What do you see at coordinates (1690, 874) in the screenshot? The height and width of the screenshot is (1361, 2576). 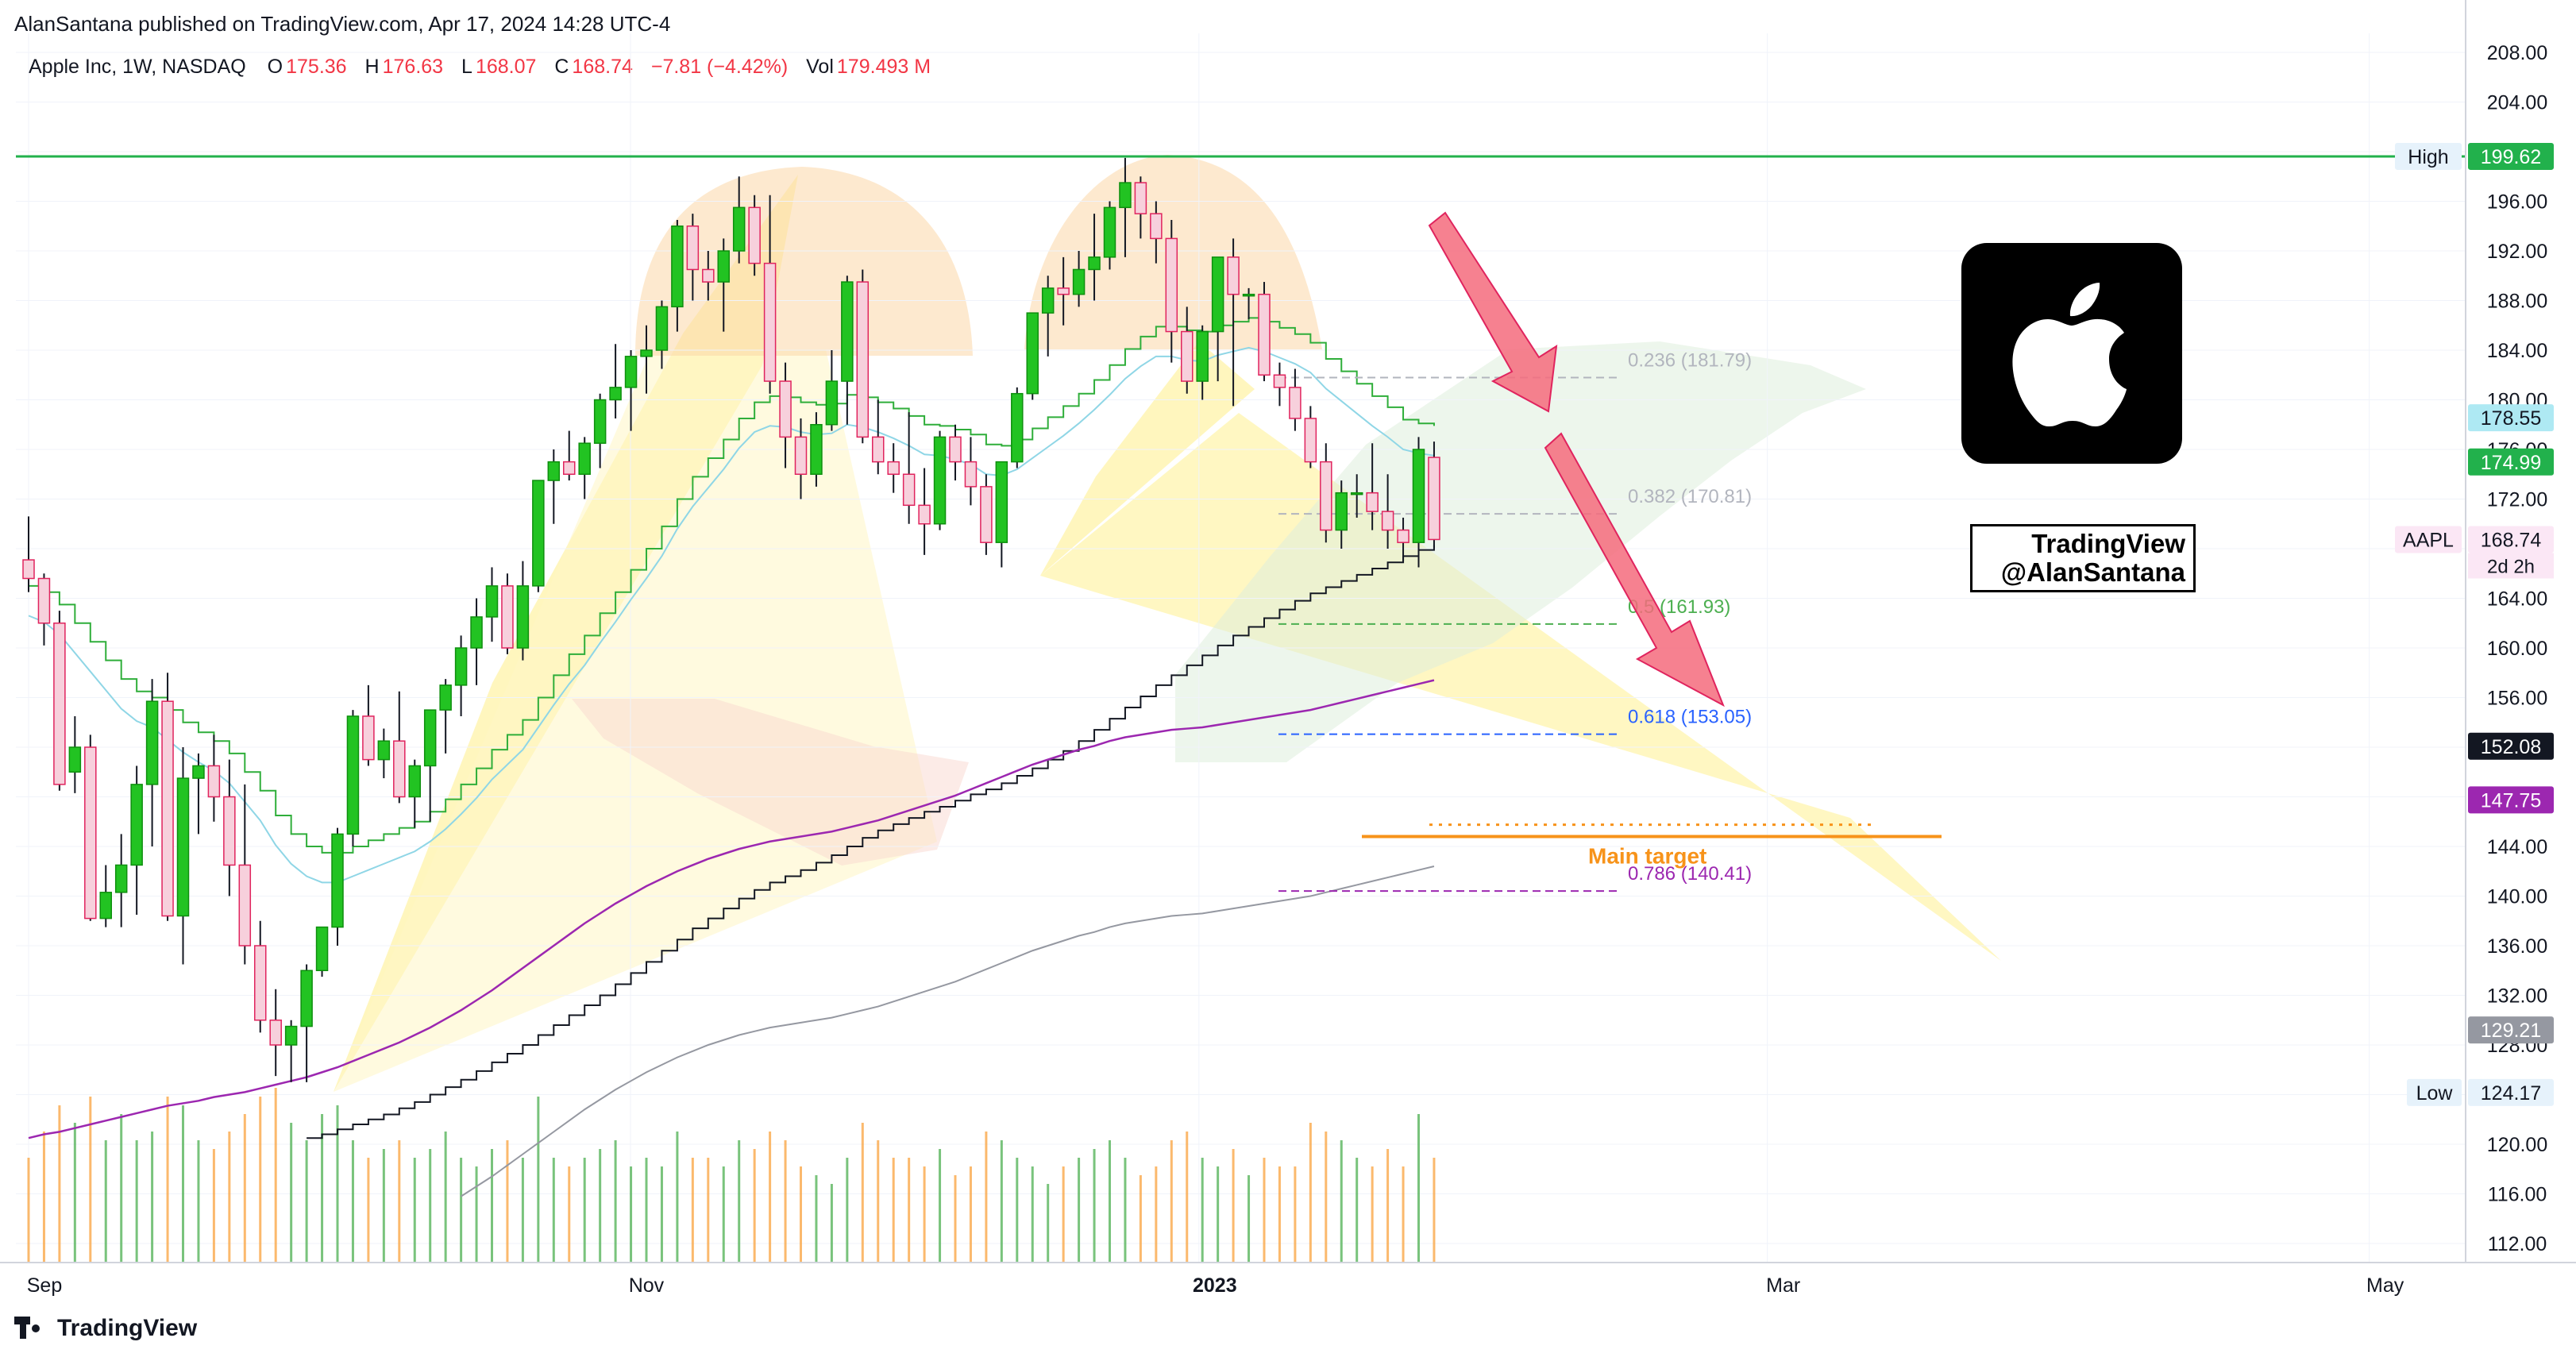 I see `fib-label-4: 0.786 (140.41)` at bounding box center [1690, 874].